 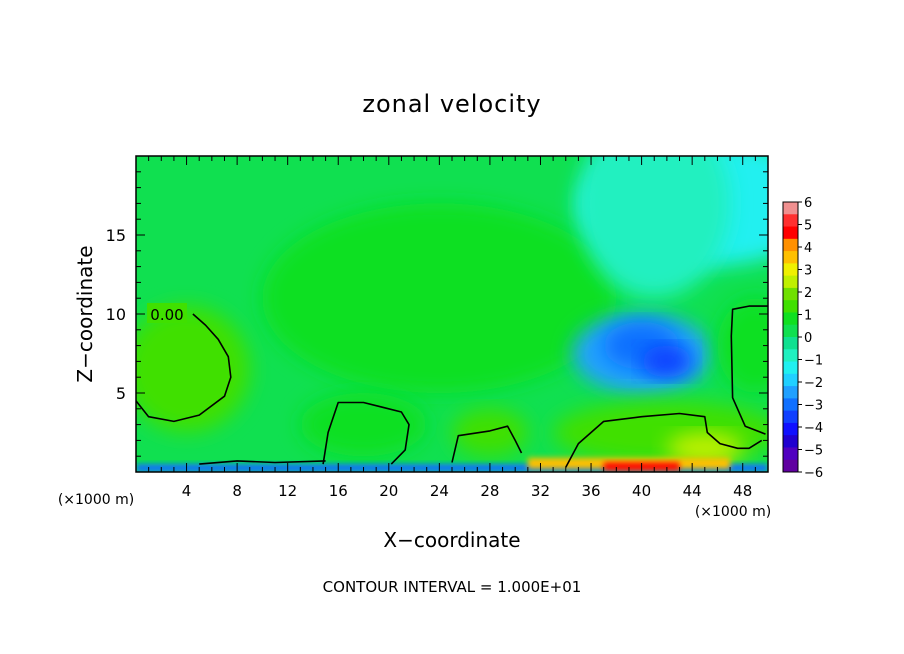 What do you see at coordinates (388, 491) in the screenshot?
I see `x-tick-label: 20` at bounding box center [388, 491].